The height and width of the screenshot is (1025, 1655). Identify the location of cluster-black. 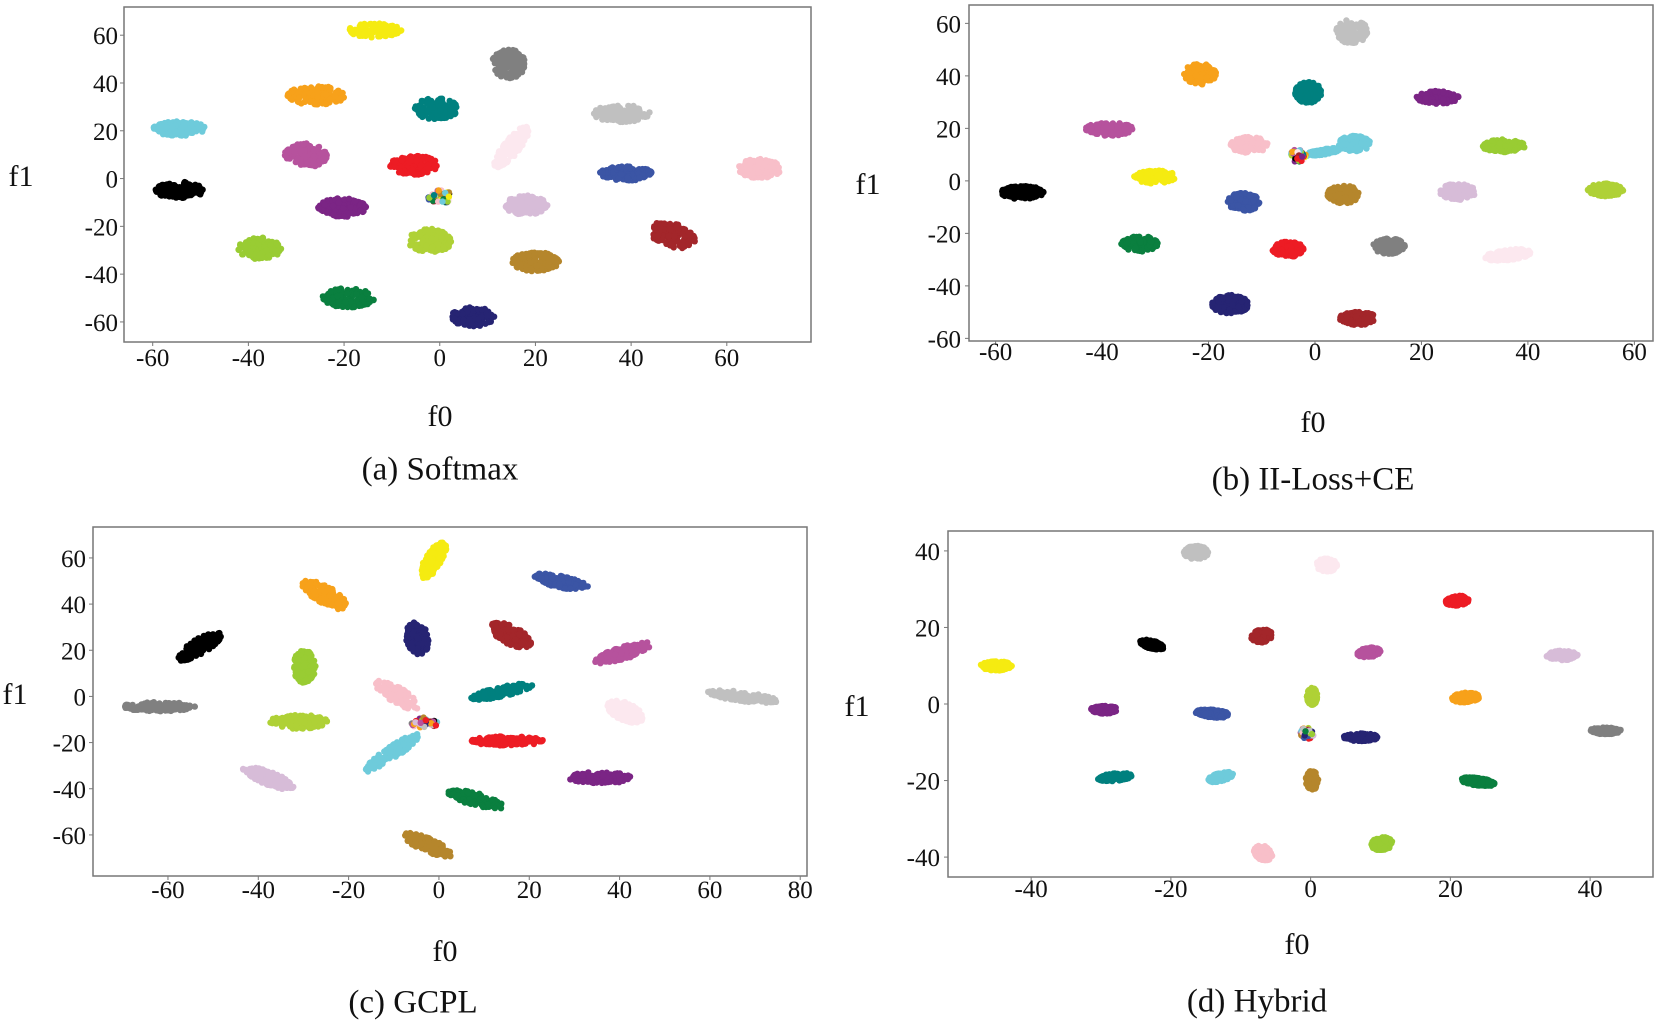
(179, 189).